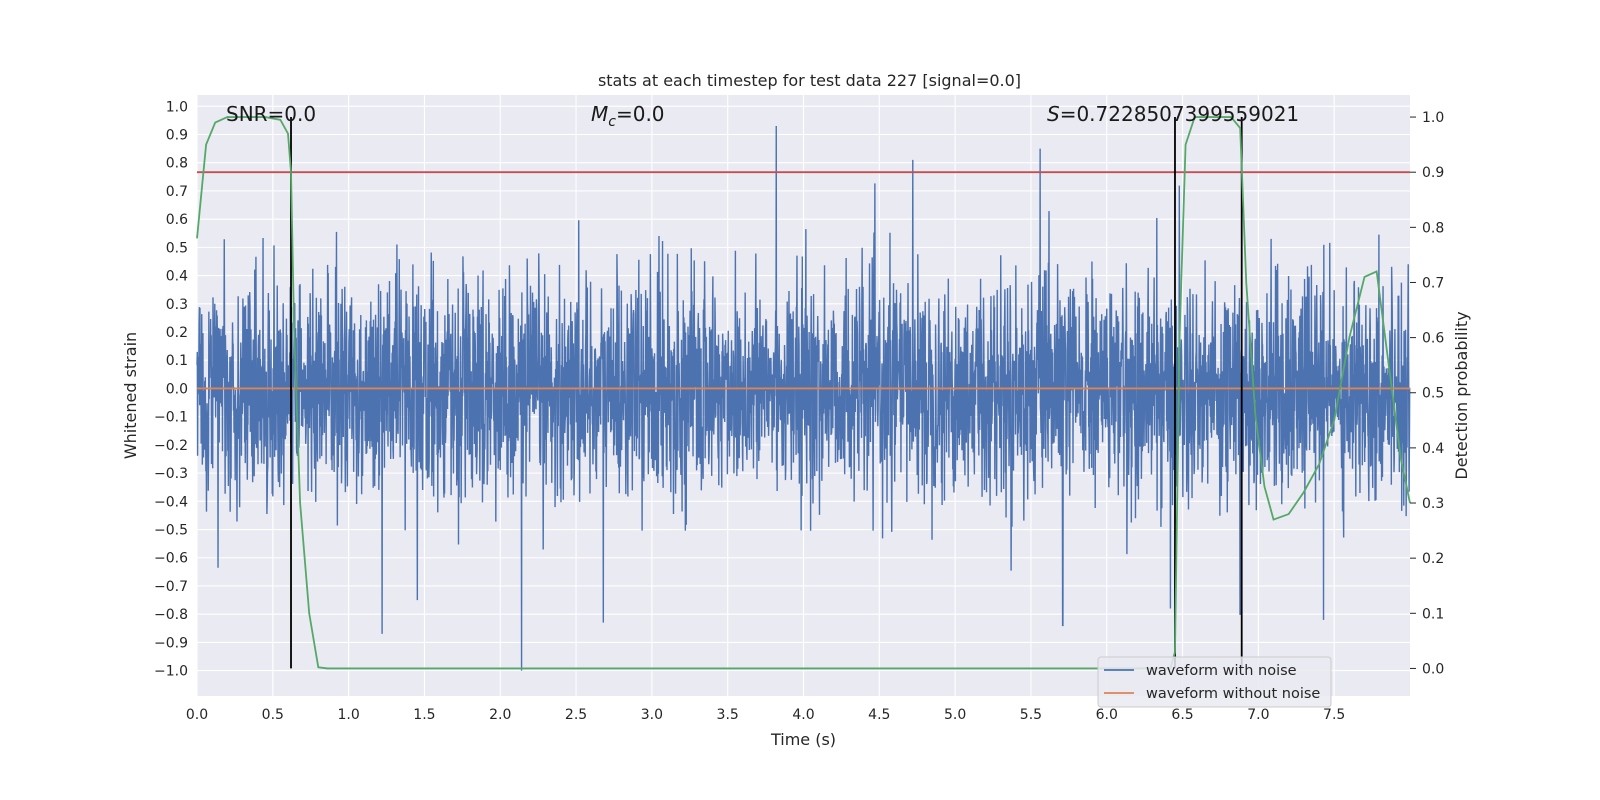 The image size is (1600, 800). I want to click on y-tick-label: −0.8, so click(171, 615).